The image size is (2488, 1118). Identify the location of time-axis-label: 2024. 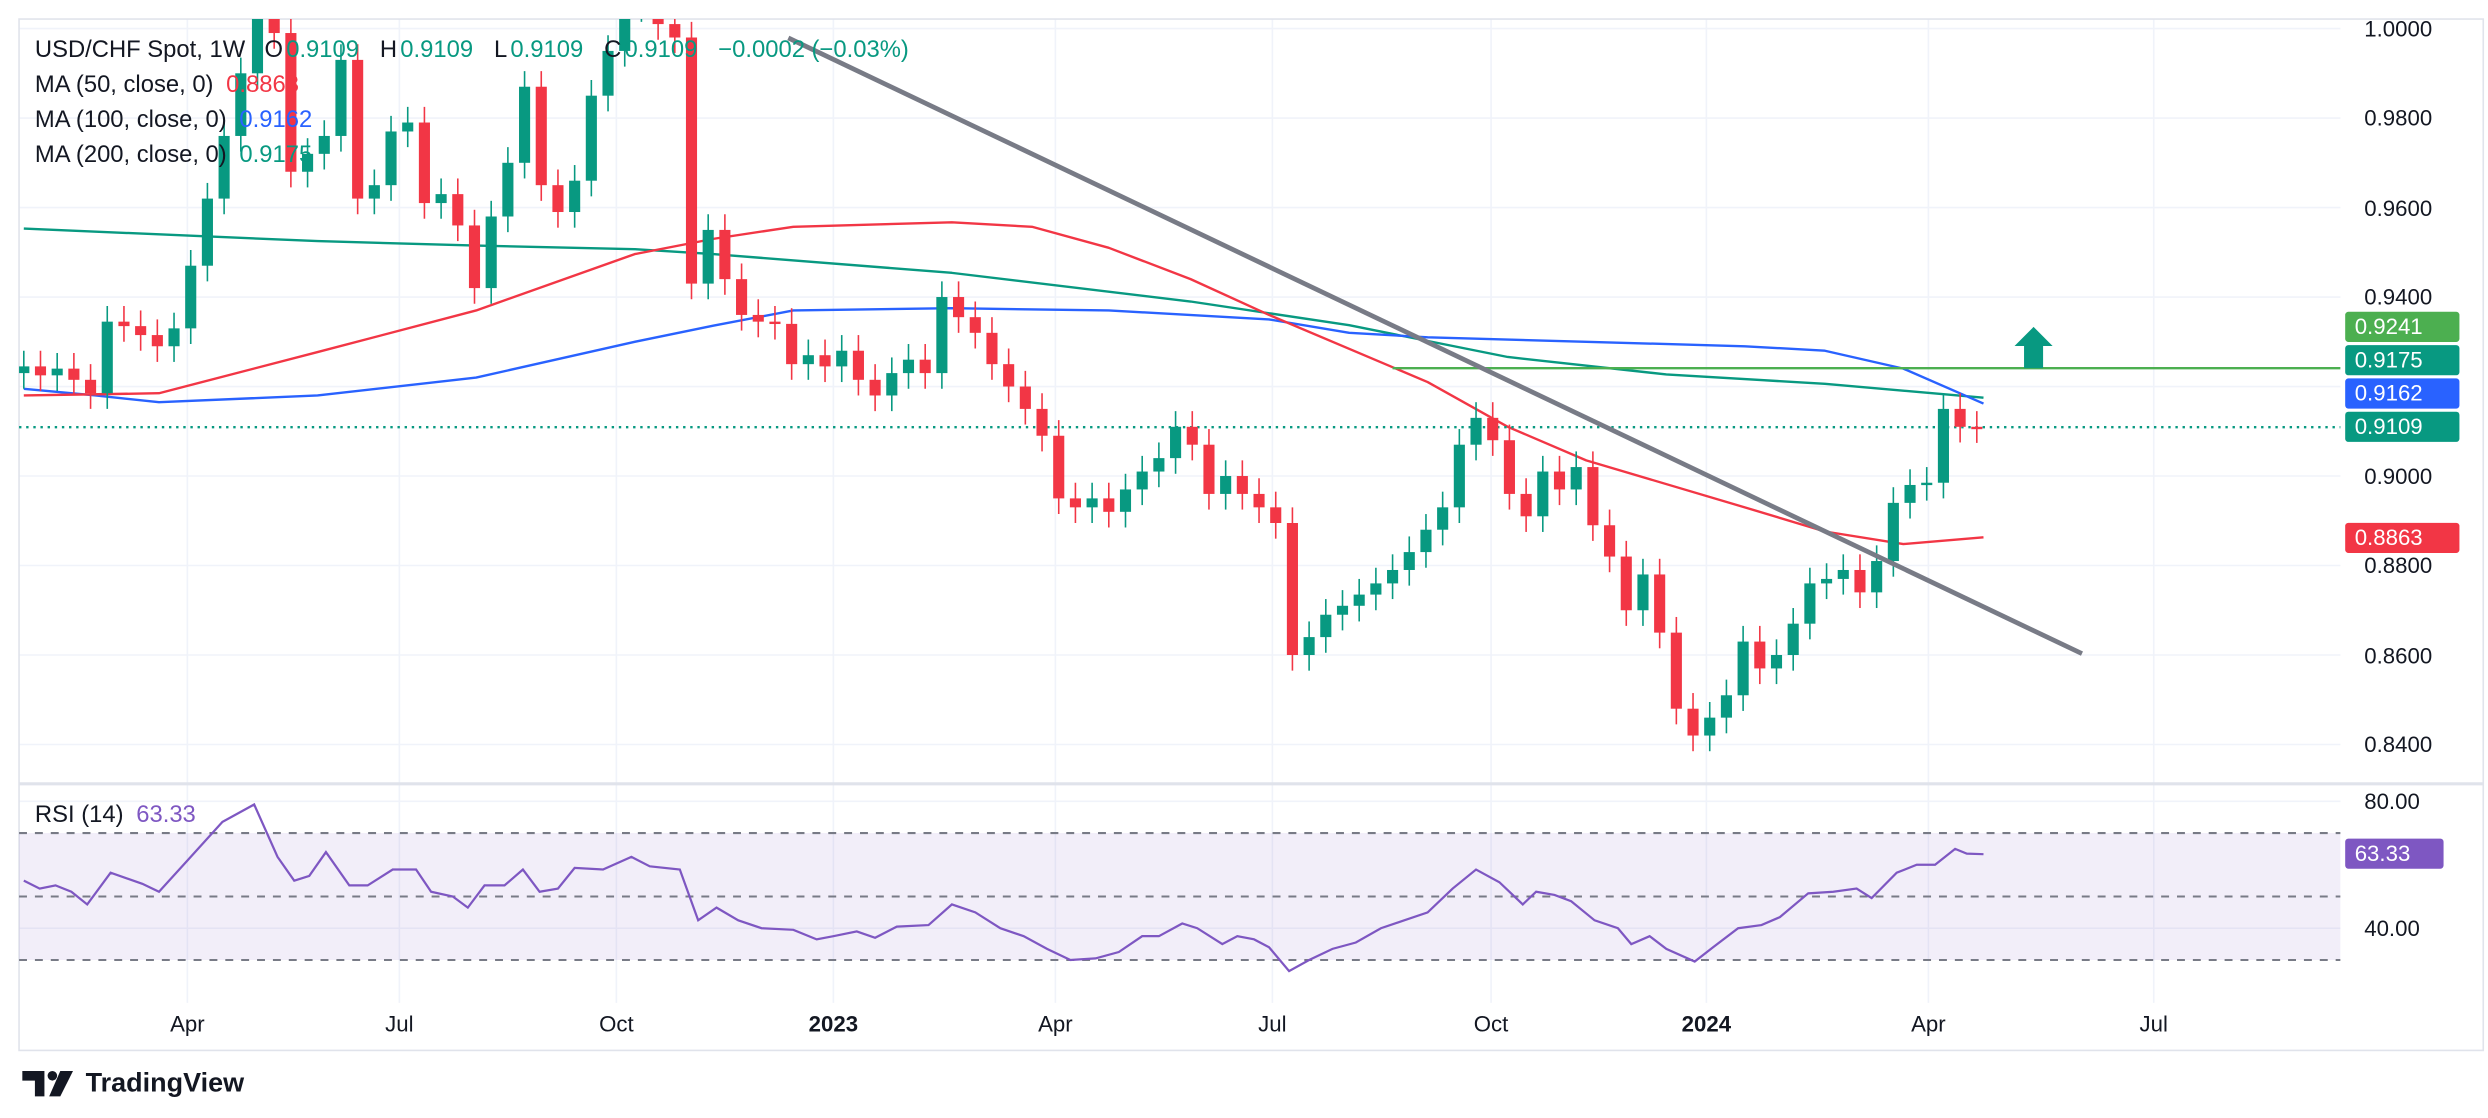
(1706, 1023).